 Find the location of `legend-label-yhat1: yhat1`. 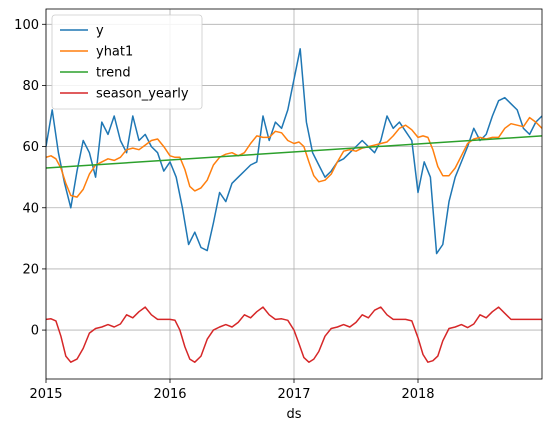

legend-label-yhat1: yhat1 is located at coordinates (114, 52).